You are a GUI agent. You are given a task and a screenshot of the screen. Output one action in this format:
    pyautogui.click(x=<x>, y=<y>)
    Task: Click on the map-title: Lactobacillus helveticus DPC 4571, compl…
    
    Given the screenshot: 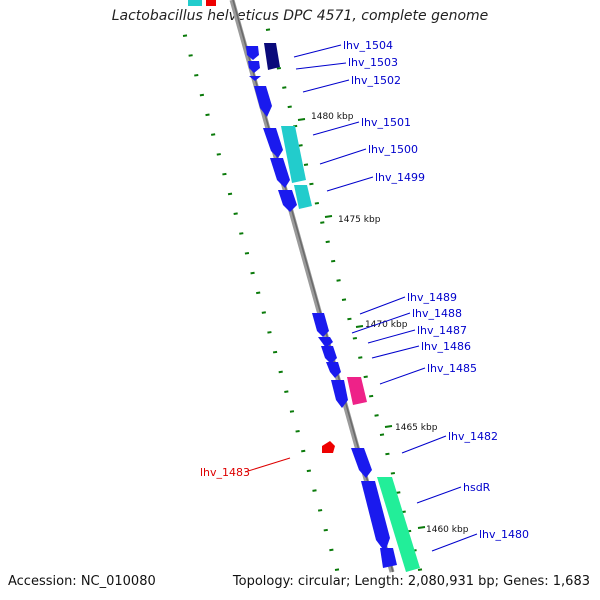 What is the action you would take?
    pyautogui.click(x=300, y=16)
    